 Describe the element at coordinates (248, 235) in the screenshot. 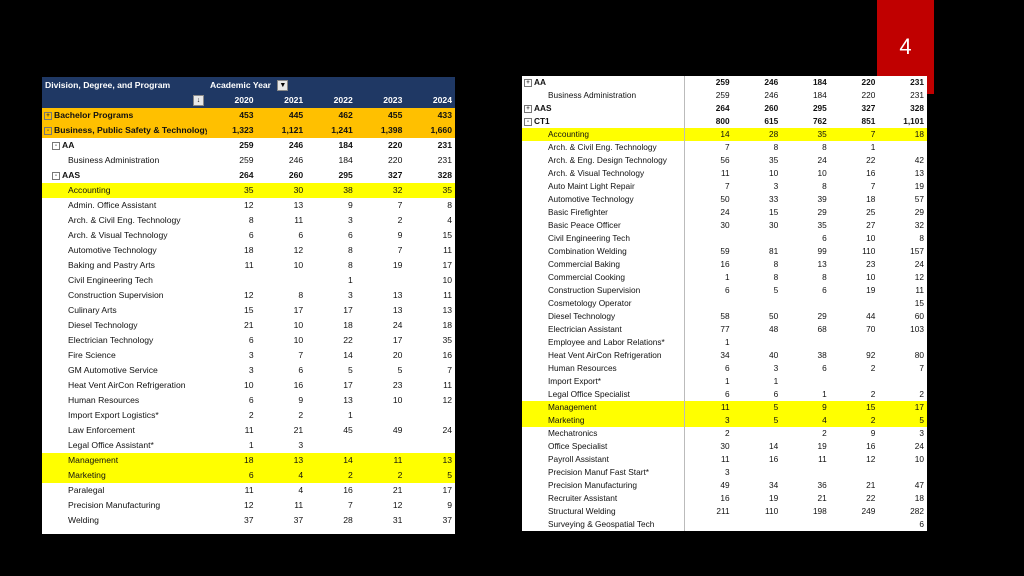

I see `table-row: Arch. & Visual Technology 6 6 6 9 15` at that location.